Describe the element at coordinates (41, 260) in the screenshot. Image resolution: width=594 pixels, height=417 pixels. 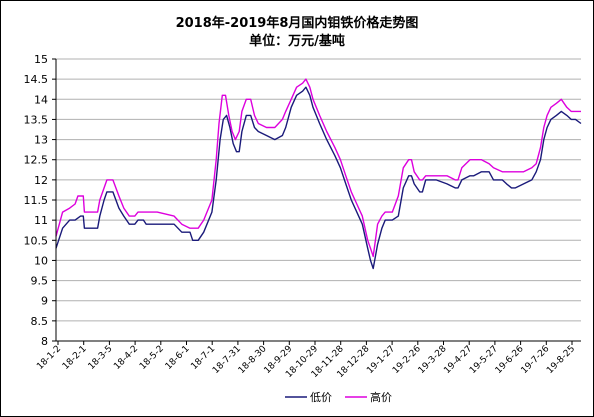
I see `y-tick-label: 10` at that location.